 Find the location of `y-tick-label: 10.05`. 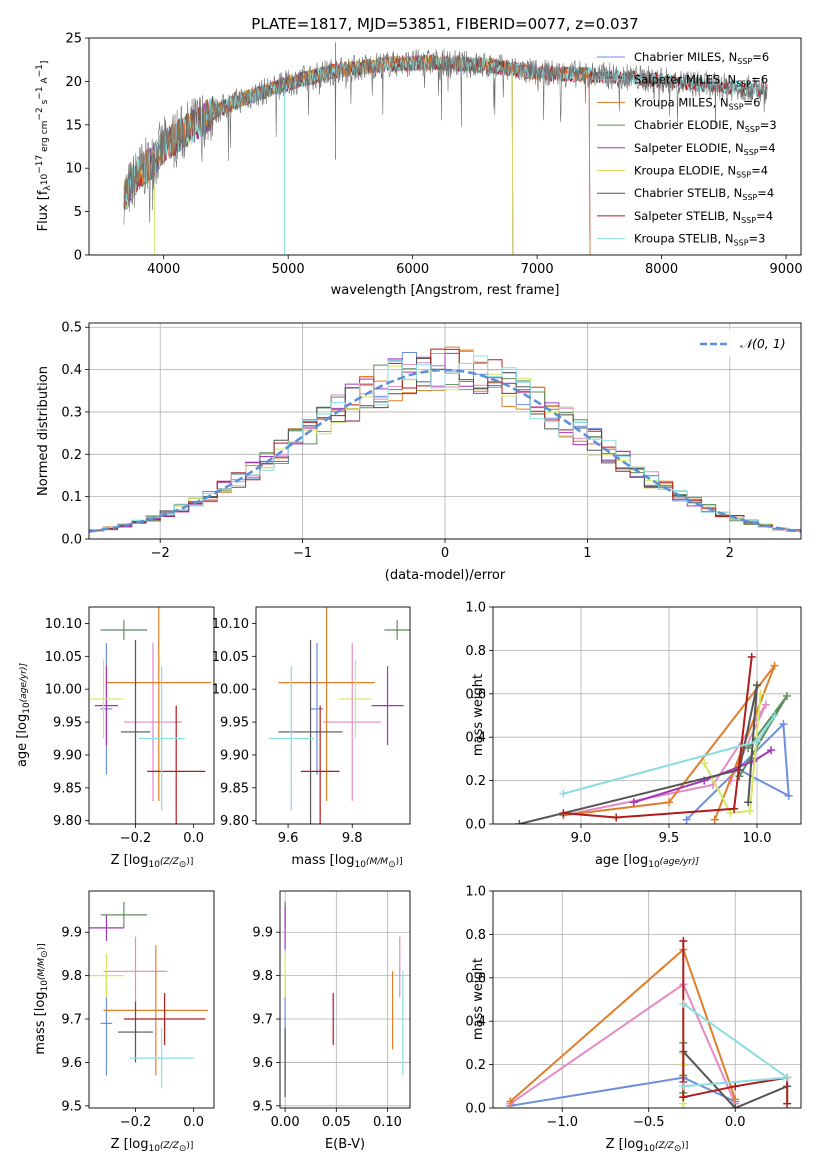

y-tick-label: 10.05 is located at coordinates (63, 657).